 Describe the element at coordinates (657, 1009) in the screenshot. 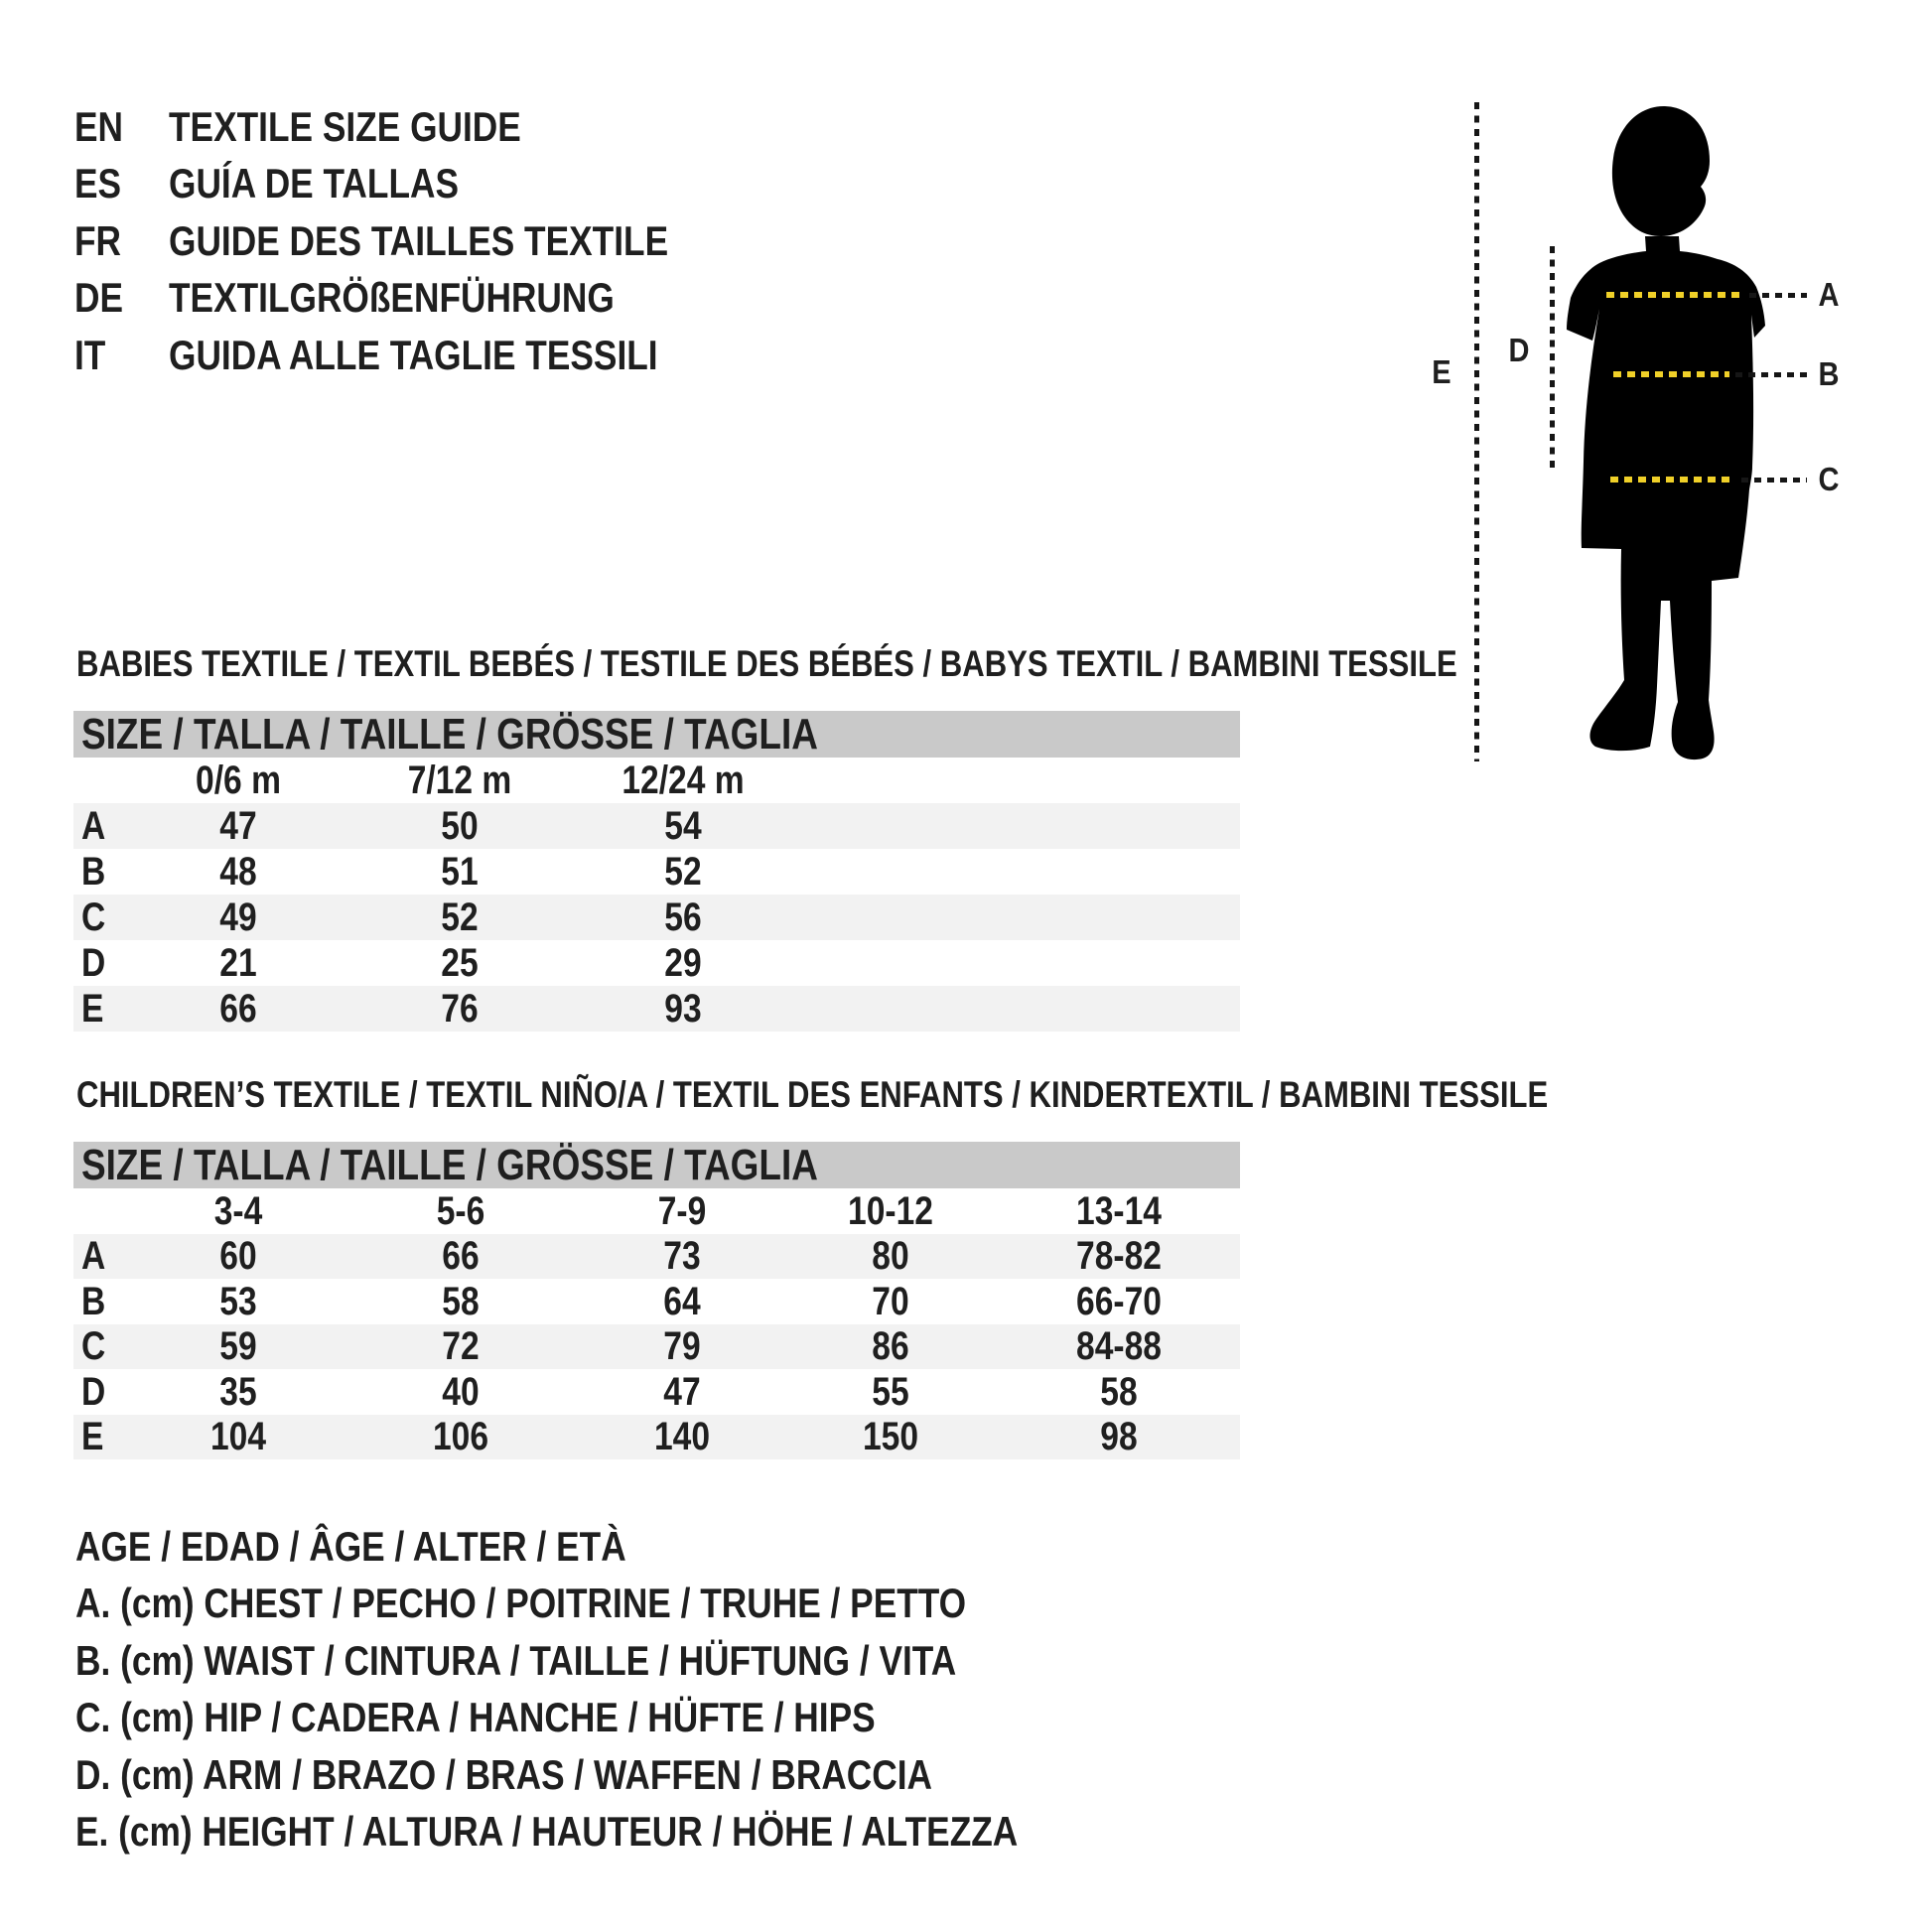

I see `table-row: E 66 76 93` at that location.